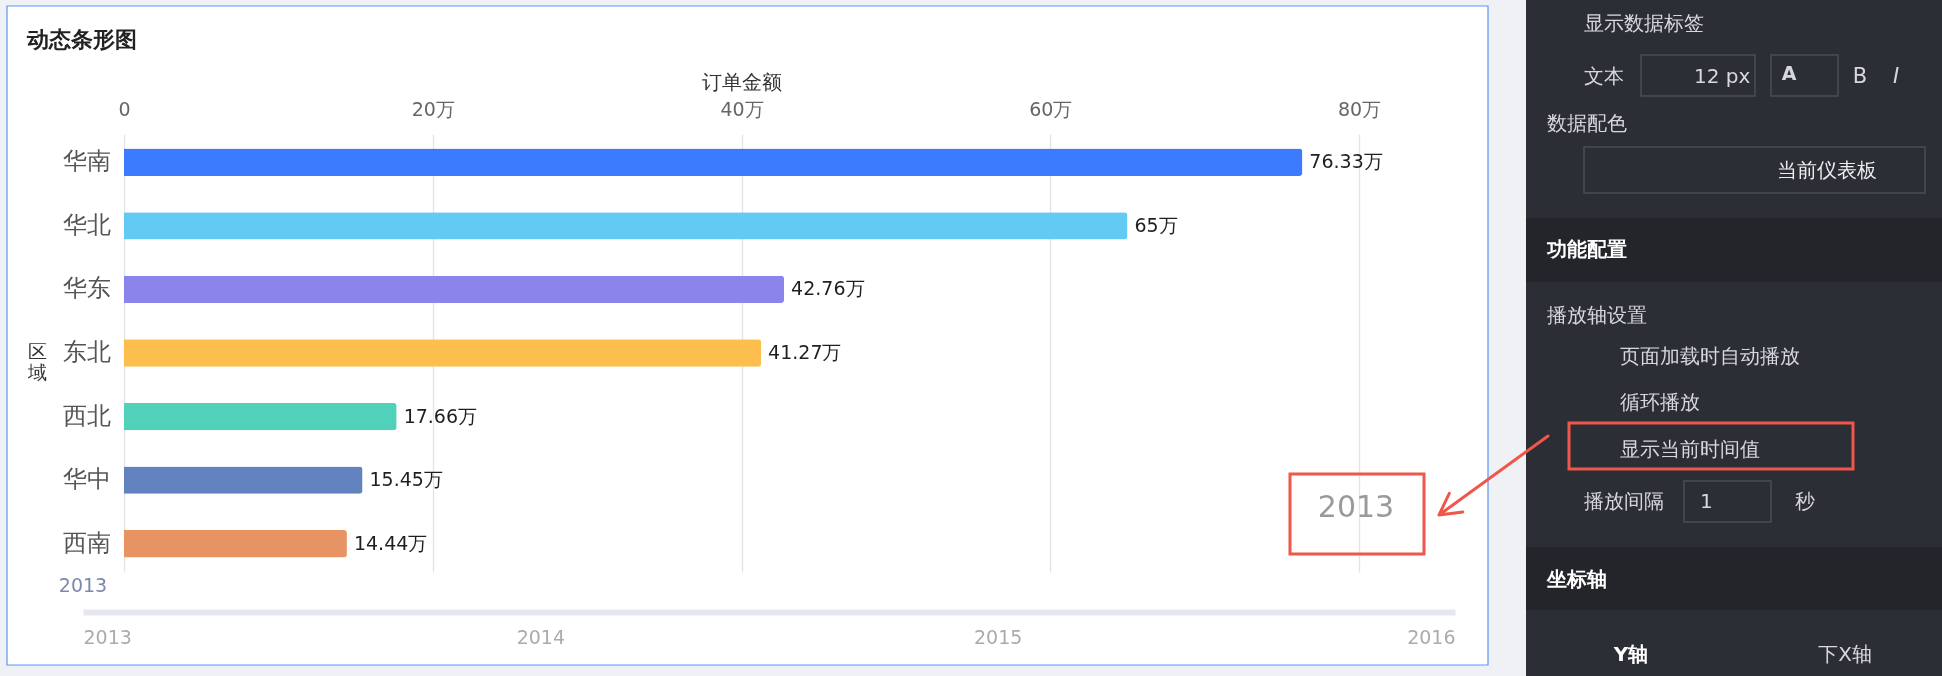  Describe the element at coordinates (1789, 73) in the screenshot. I see `text: A` at that location.